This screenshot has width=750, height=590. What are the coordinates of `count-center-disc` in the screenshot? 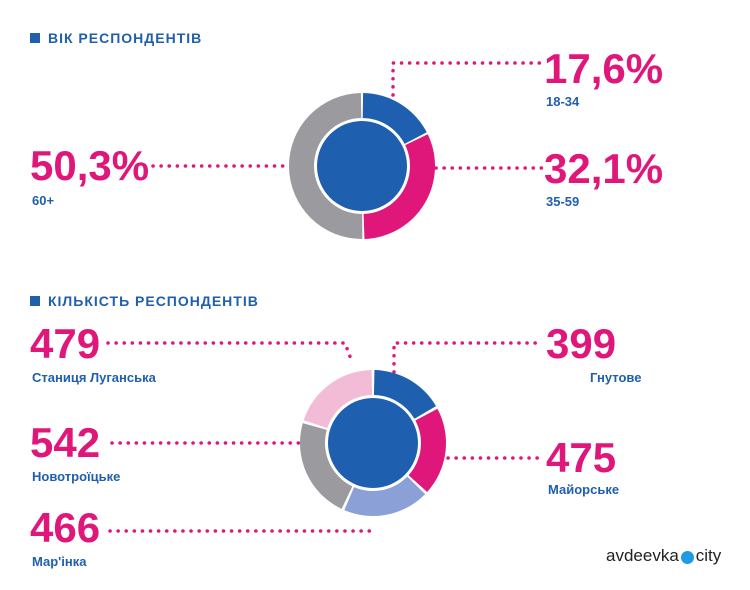 It's located at (373, 443).